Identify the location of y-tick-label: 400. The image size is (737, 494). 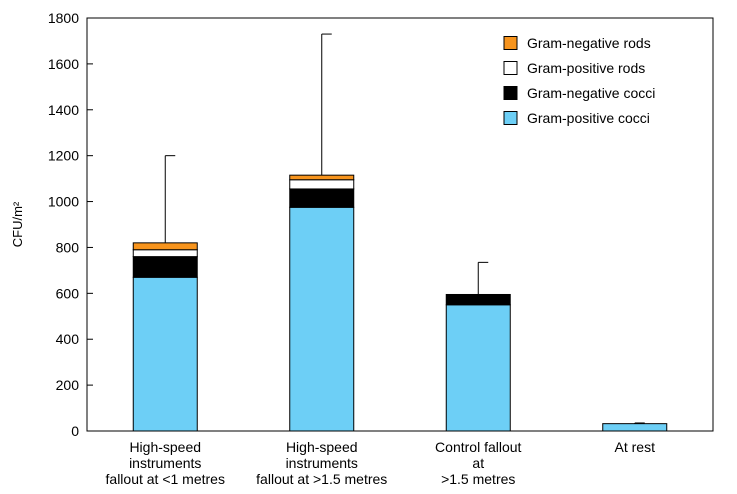
(68, 339).